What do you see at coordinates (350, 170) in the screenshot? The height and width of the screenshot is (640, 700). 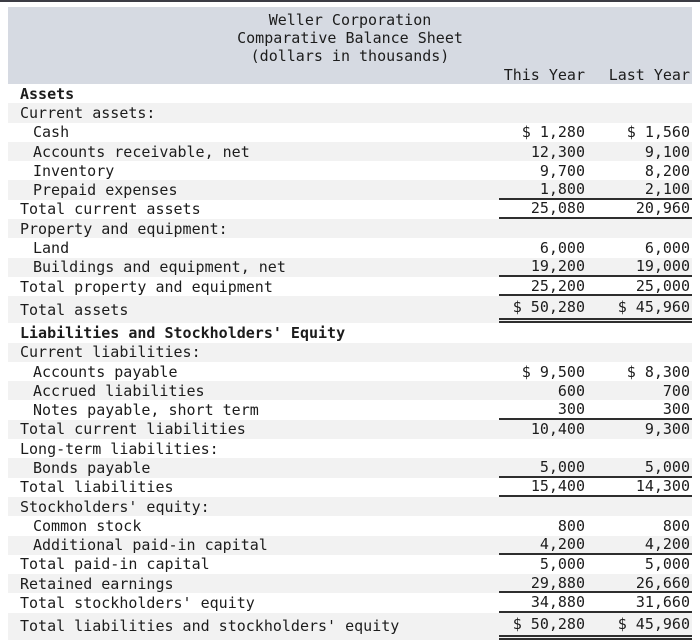 I see `table-row: Inventory 9,700 8,200` at bounding box center [350, 170].